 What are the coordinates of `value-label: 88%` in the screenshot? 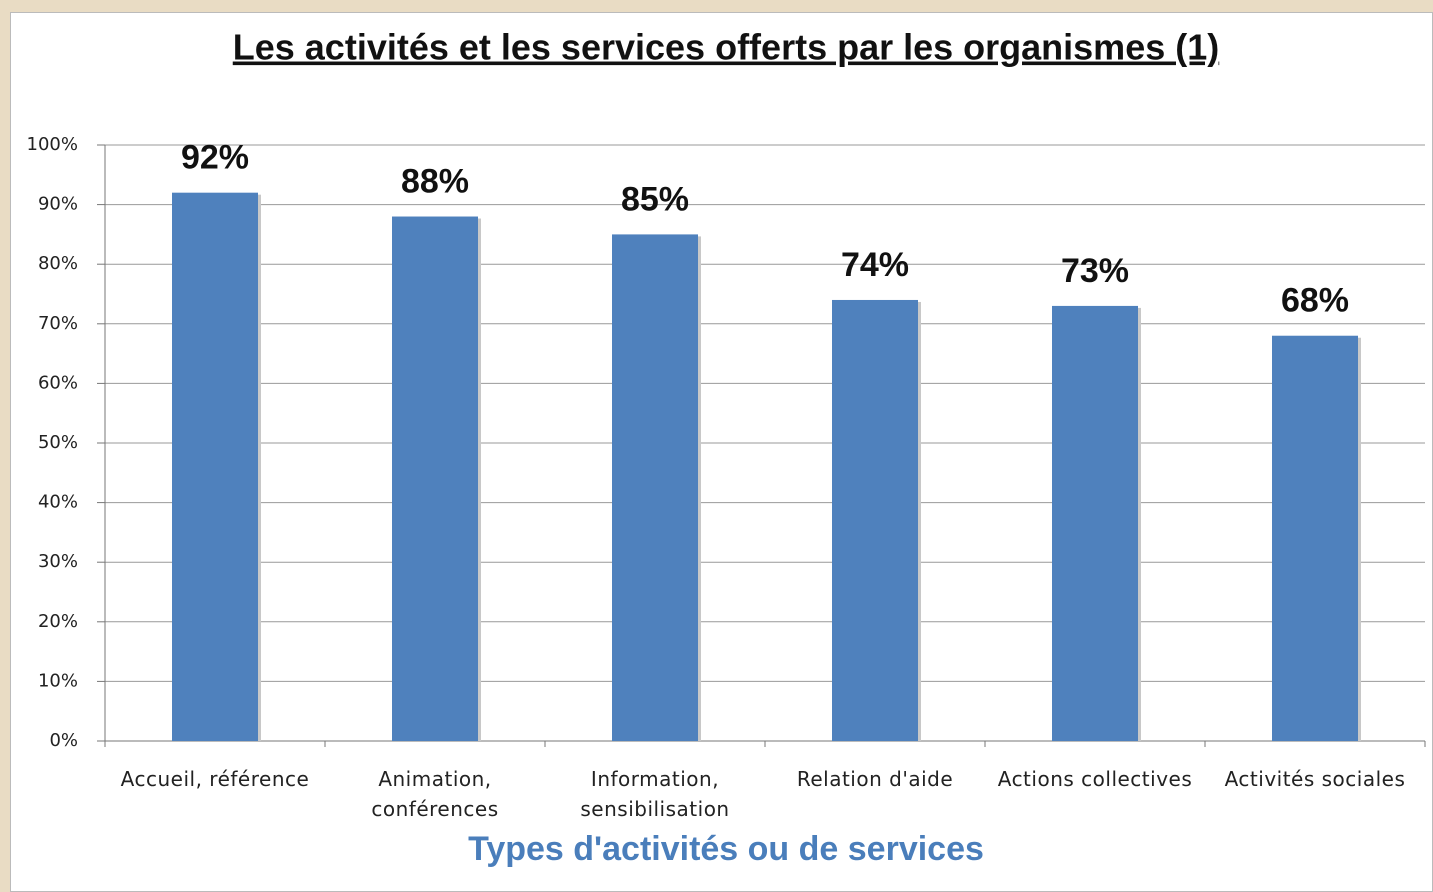 It's located at (435, 182).